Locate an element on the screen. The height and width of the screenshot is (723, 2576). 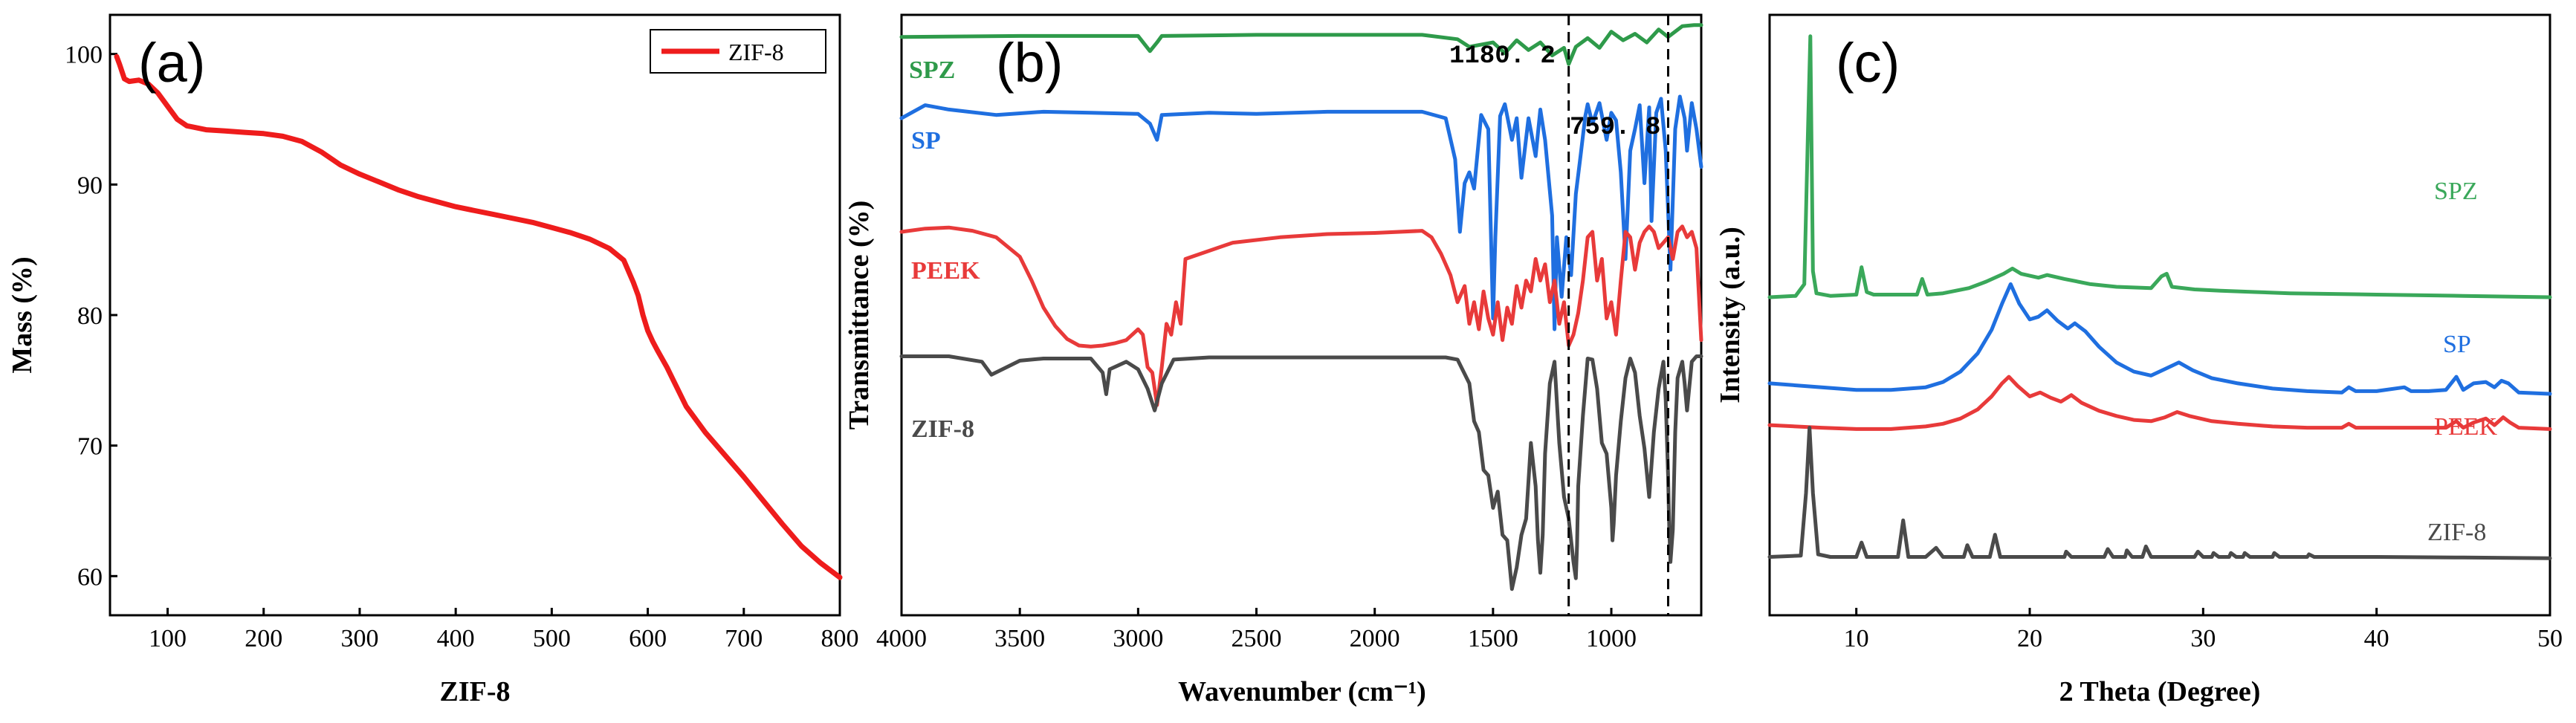
panel-b-x-tick-label-1500: 1500 is located at coordinates (1493, 638).